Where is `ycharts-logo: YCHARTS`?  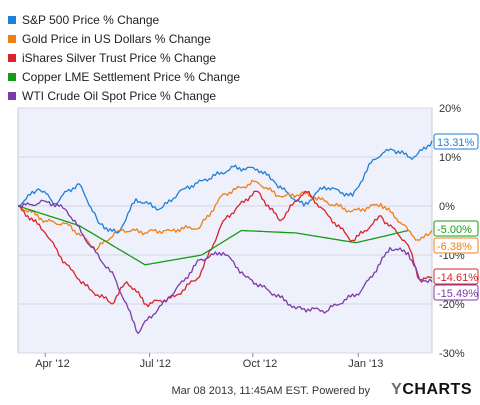 ycharts-logo: YCHARTS is located at coordinates (431, 390).